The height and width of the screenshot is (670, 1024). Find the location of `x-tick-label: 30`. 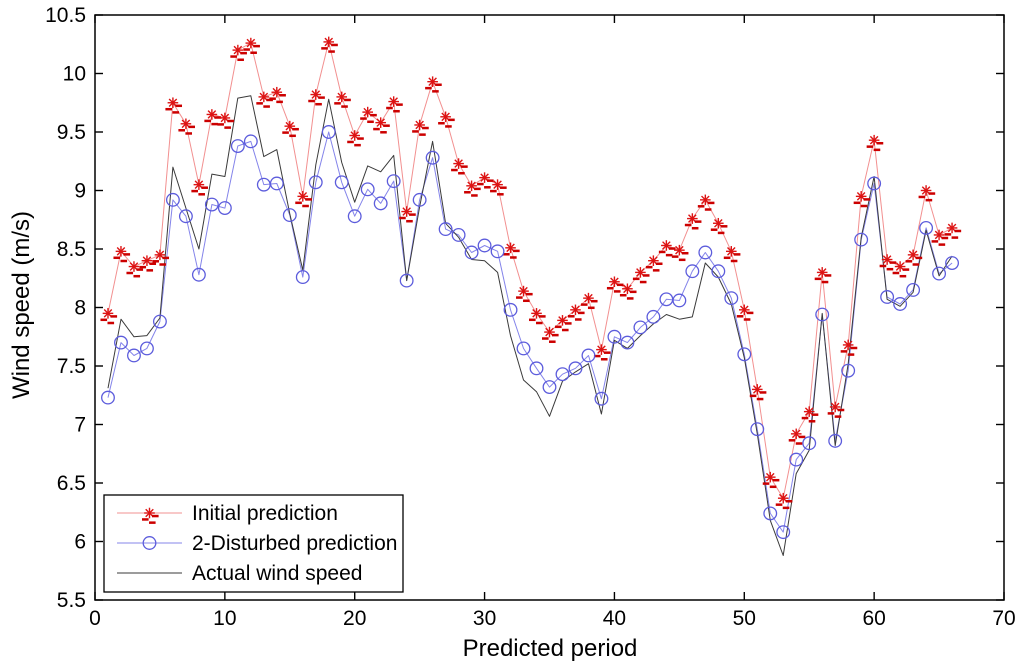

x-tick-label: 30 is located at coordinates (484, 618).